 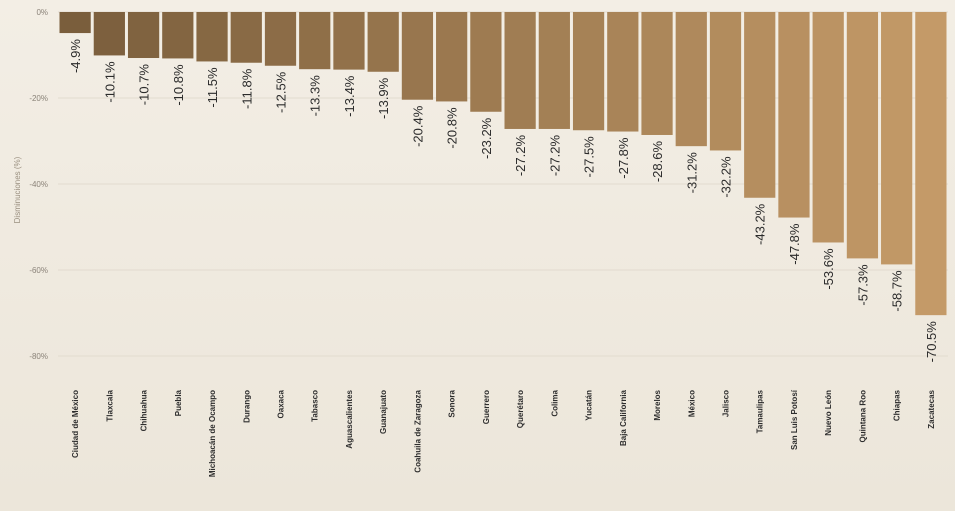 What do you see at coordinates (931, 342) in the screenshot?
I see `value-label: -70.5%` at bounding box center [931, 342].